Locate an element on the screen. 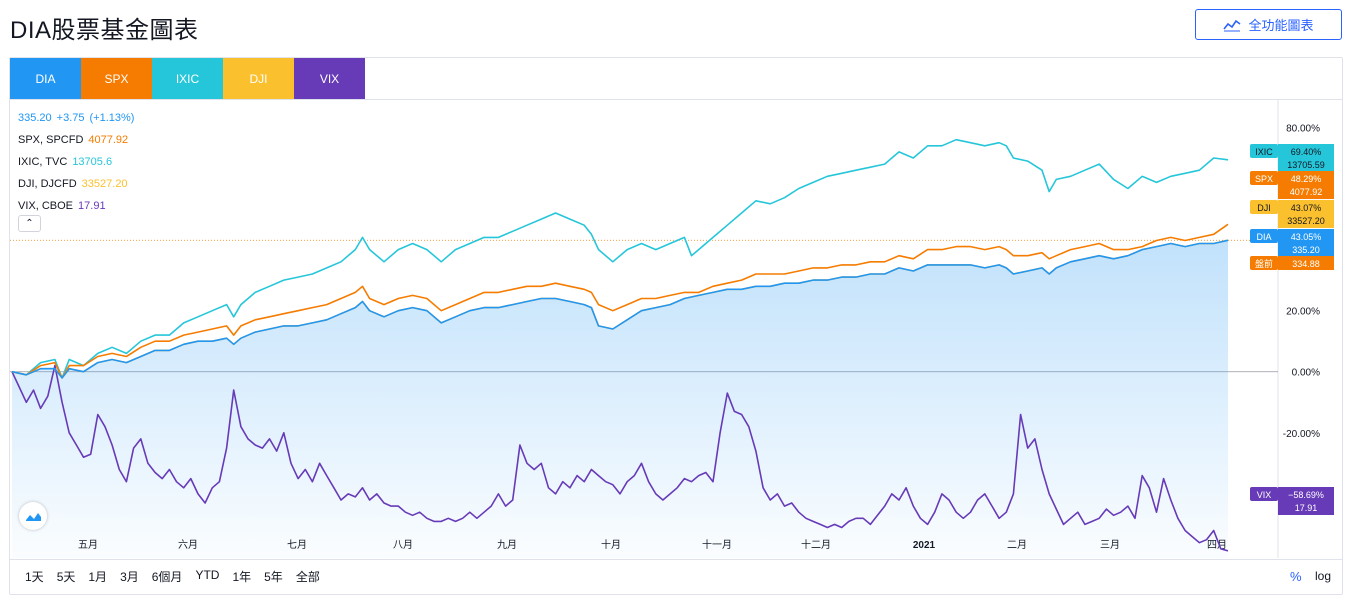 Image resolution: width=1354 pixels, height=603 pixels. badge-name: SPX is located at coordinates (1264, 179).